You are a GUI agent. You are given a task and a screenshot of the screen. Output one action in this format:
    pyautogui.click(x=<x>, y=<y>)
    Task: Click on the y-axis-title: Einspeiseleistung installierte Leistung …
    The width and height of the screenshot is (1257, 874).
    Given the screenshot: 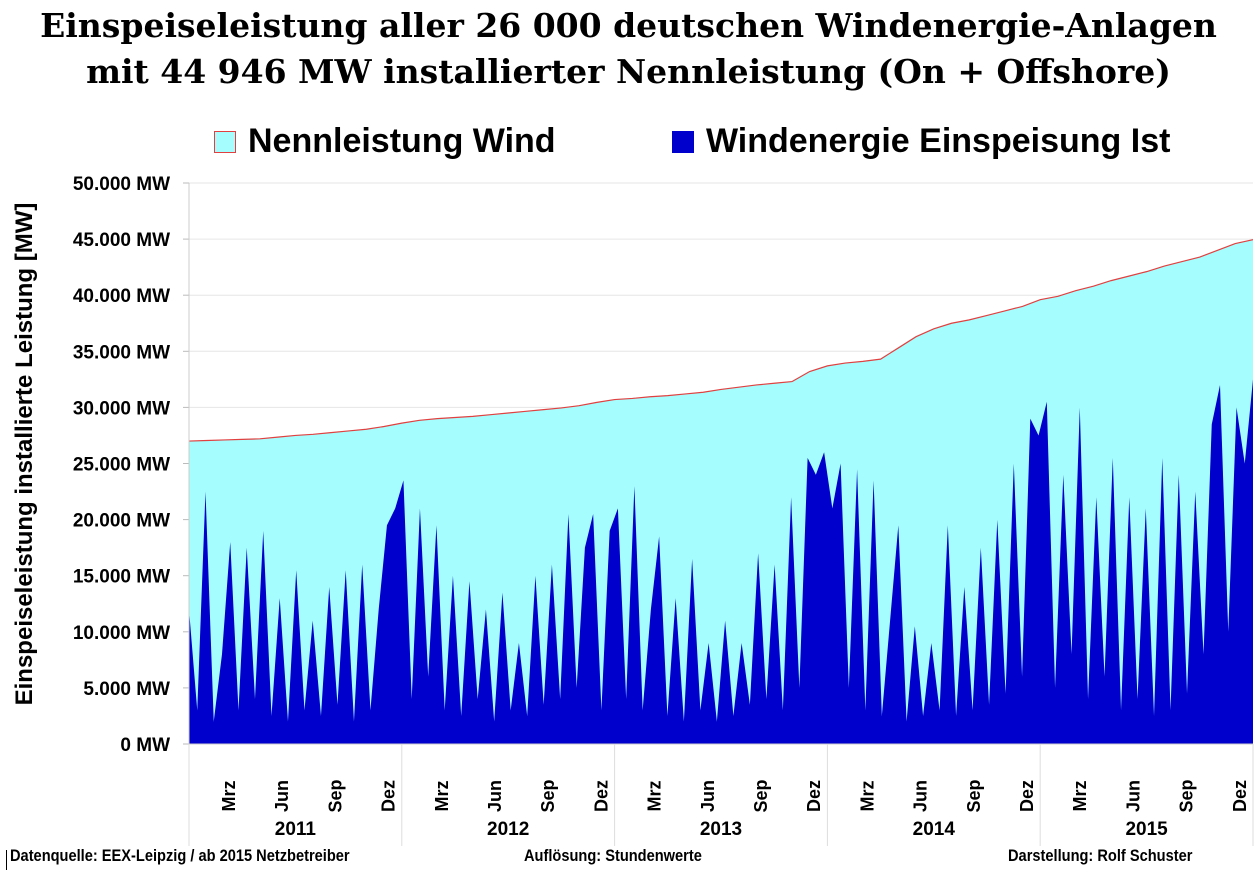 What is the action you would take?
    pyautogui.click(x=24, y=454)
    